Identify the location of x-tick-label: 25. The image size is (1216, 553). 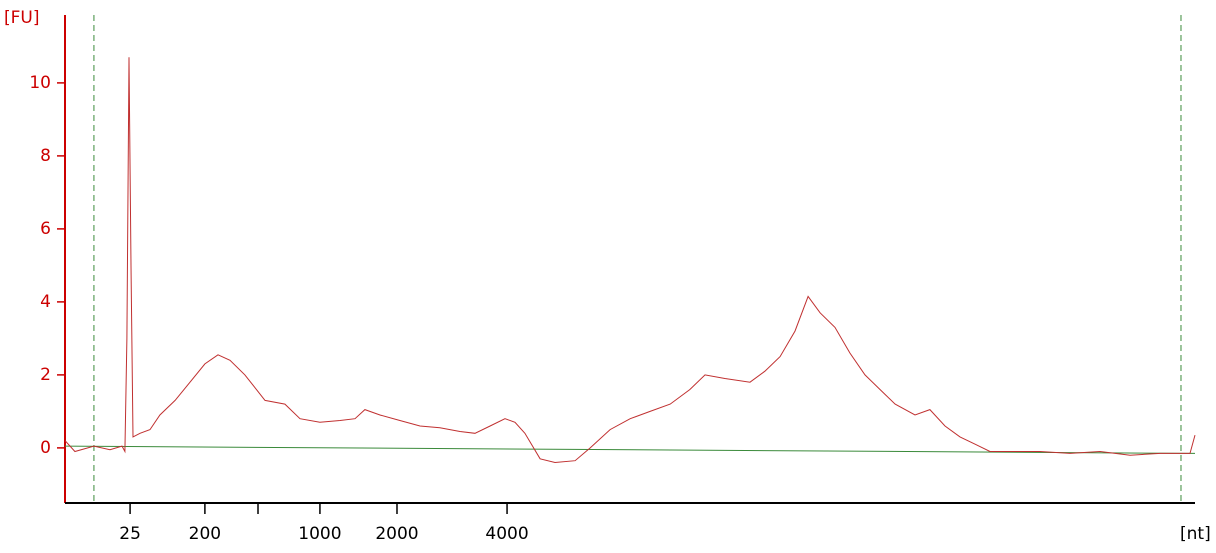
(130, 534).